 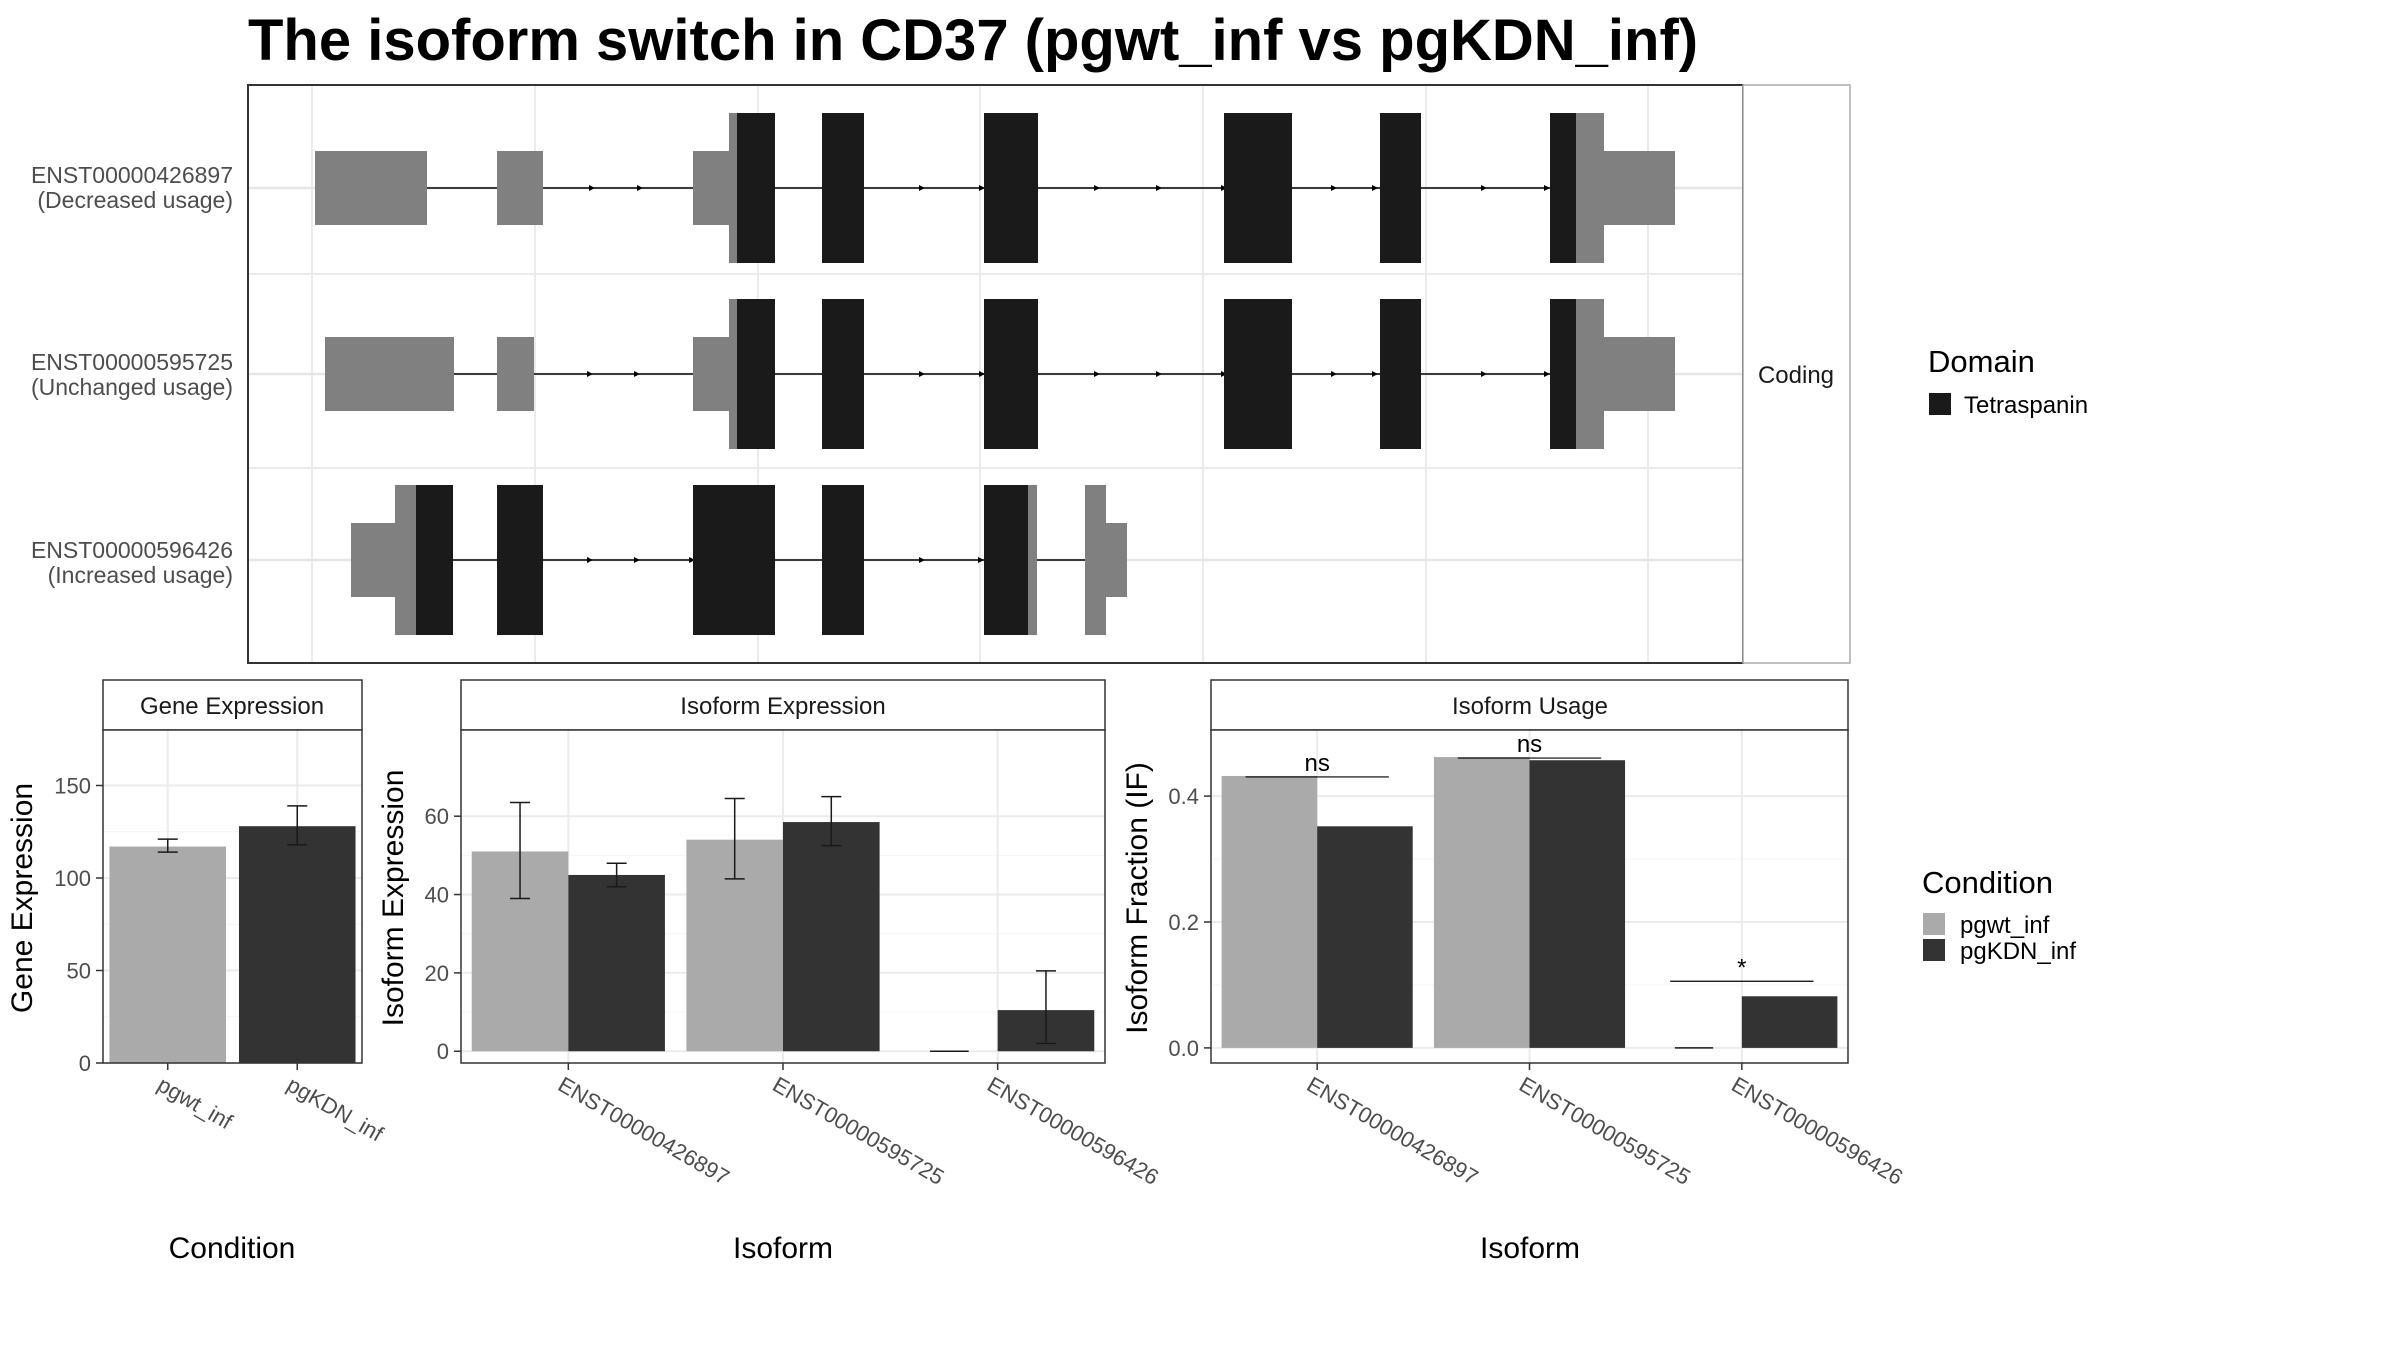 What do you see at coordinates (1183, 1048) in the screenshot?
I see `p3-ytick-label-0: 0.0` at bounding box center [1183, 1048].